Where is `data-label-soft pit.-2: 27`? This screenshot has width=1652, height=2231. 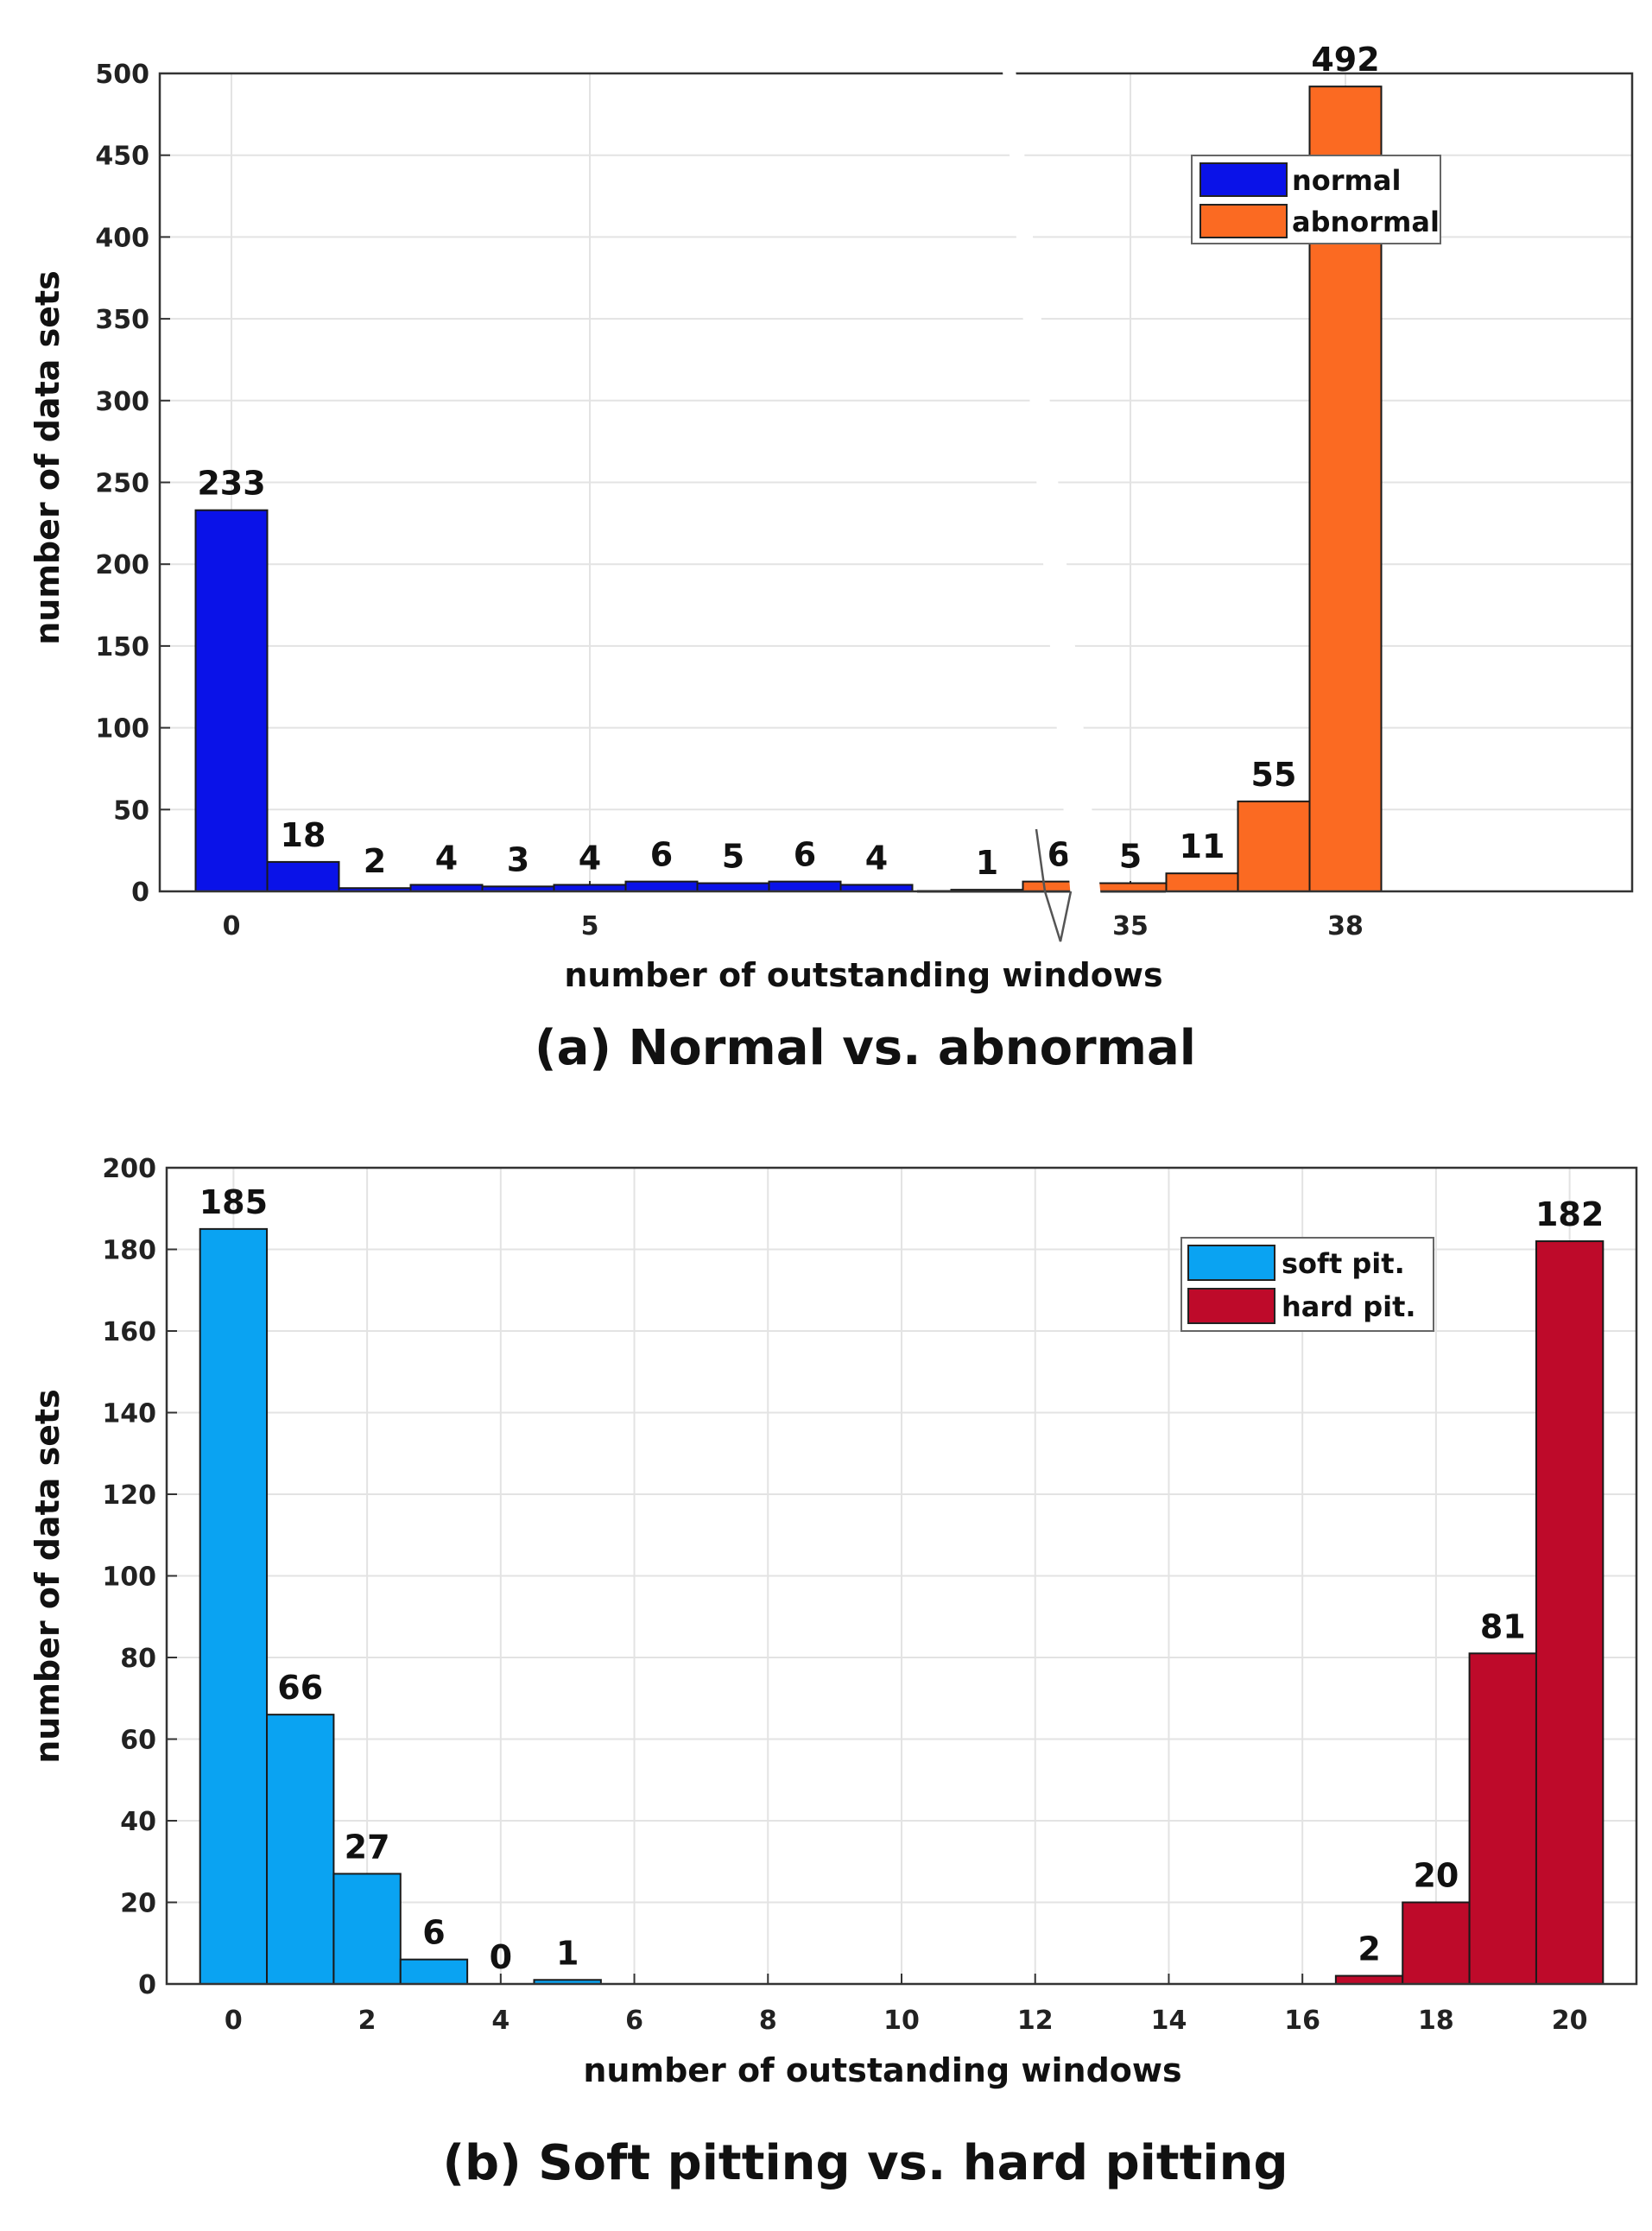 data-label-soft pit.-2: 27 is located at coordinates (367, 1847).